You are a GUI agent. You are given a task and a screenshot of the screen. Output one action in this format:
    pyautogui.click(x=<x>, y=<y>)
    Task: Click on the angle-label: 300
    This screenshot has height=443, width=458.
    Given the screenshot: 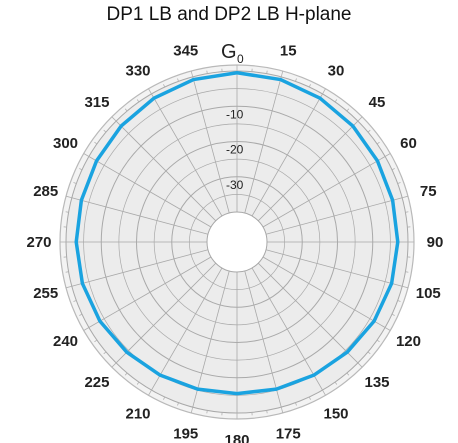 What is the action you would take?
    pyautogui.click(x=65, y=143)
    